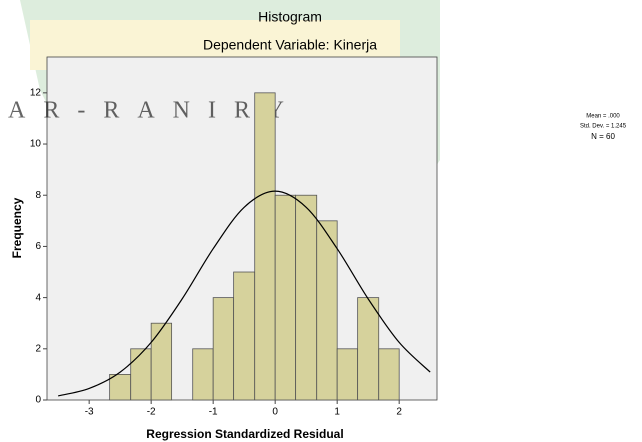 This screenshot has width=642, height=442. What do you see at coordinates (38, 400) in the screenshot?
I see `y-tick-label: 0` at bounding box center [38, 400].